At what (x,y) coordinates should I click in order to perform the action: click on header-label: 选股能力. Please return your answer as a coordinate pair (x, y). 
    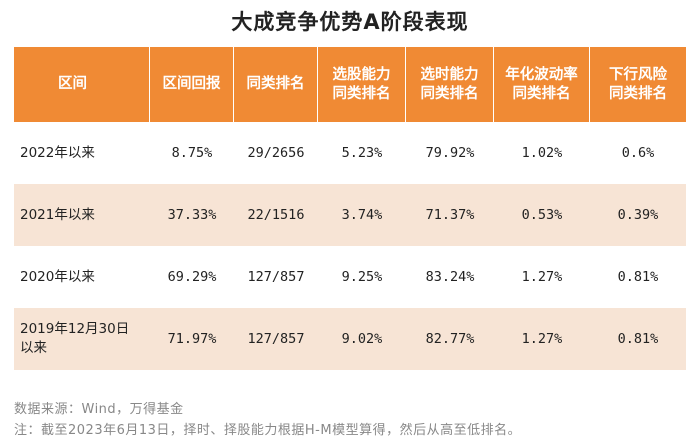
    Looking at the image, I should click on (361, 74).